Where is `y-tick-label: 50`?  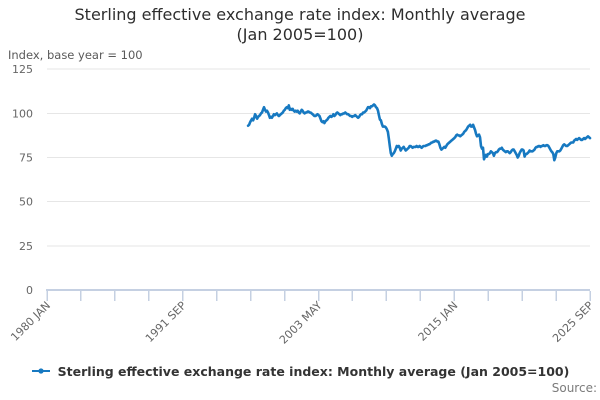
y-tick-label: 50 is located at coordinates (26, 202).